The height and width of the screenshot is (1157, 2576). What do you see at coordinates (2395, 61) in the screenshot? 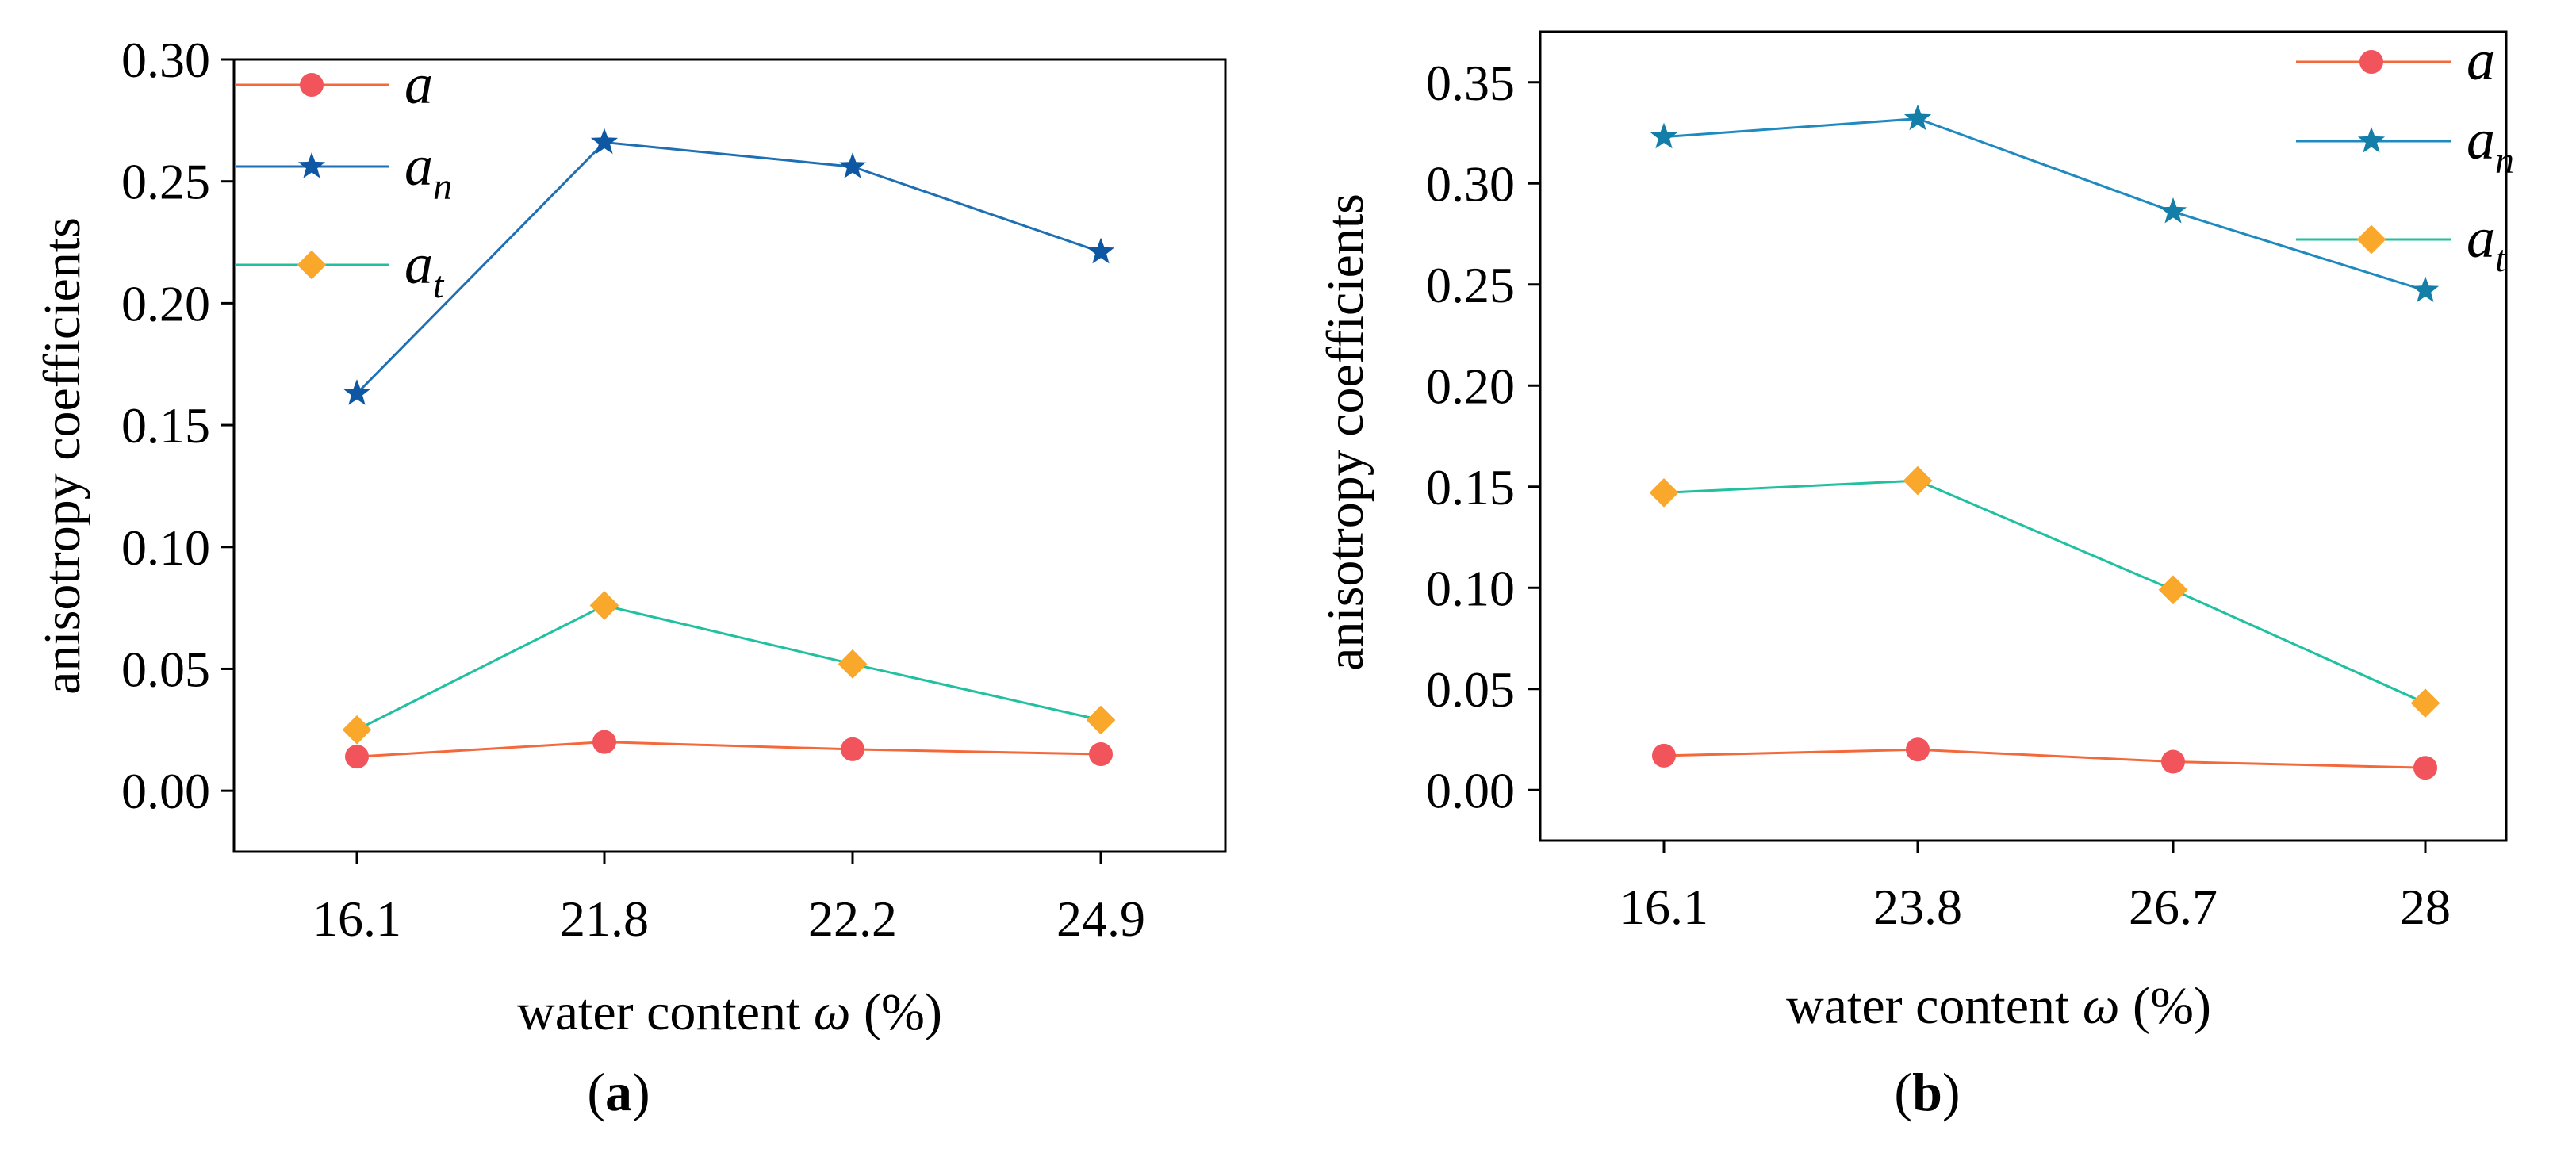
I see `panel-b-legend-item-a: a` at bounding box center [2395, 61].